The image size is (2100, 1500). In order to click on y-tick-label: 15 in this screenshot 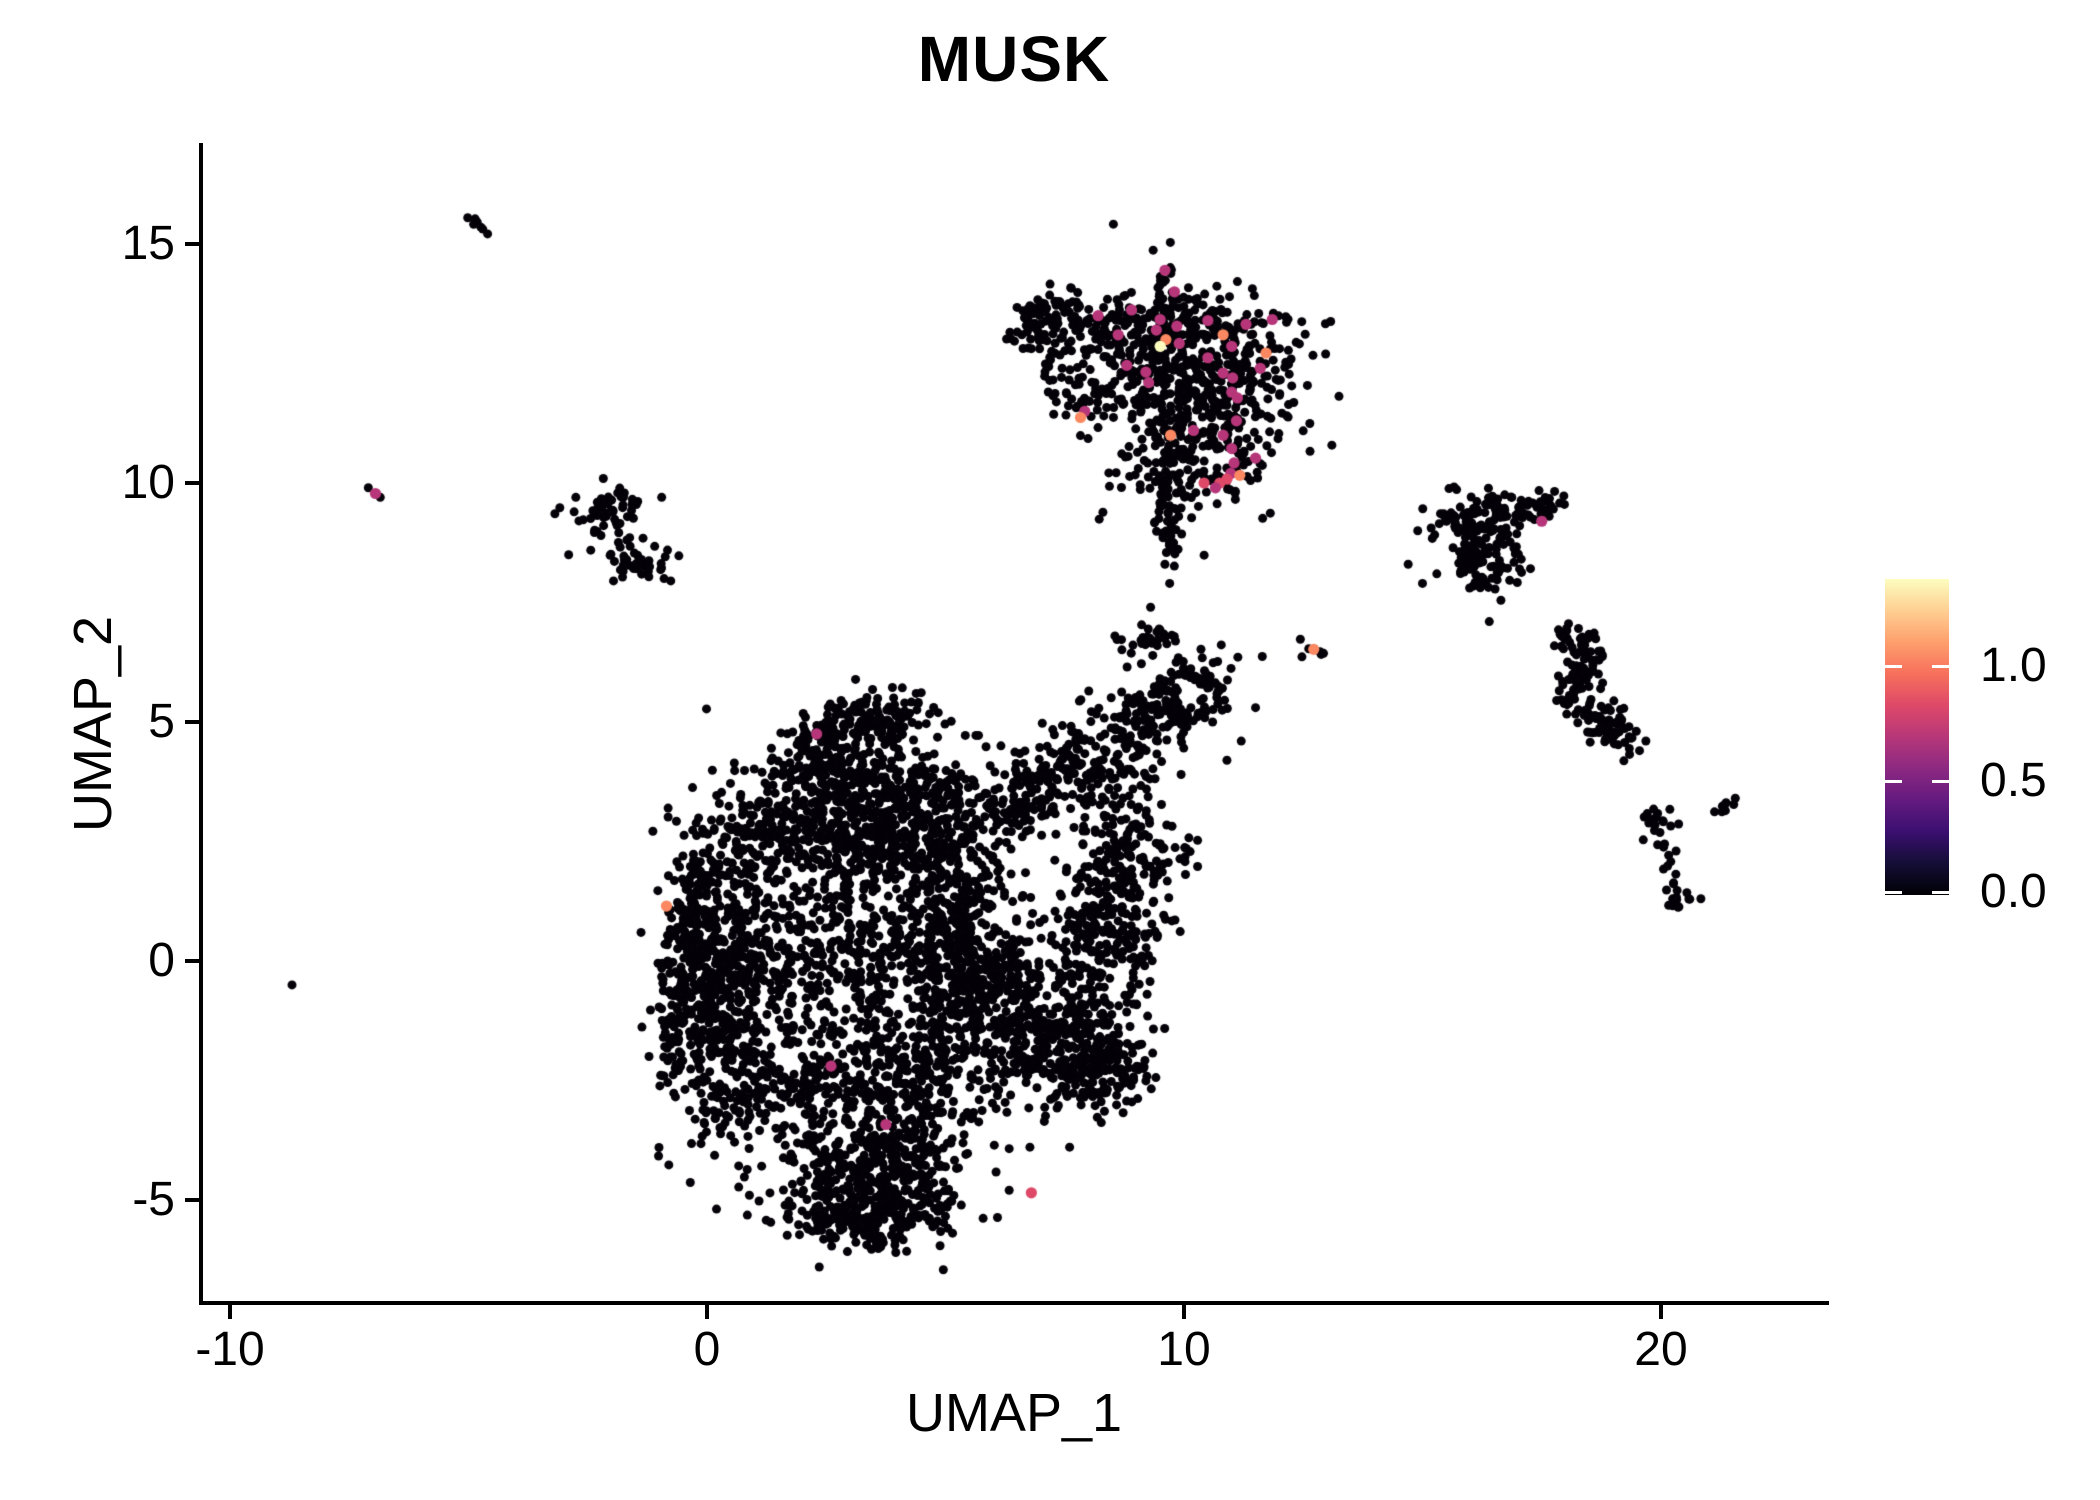, I will do `click(148, 243)`.